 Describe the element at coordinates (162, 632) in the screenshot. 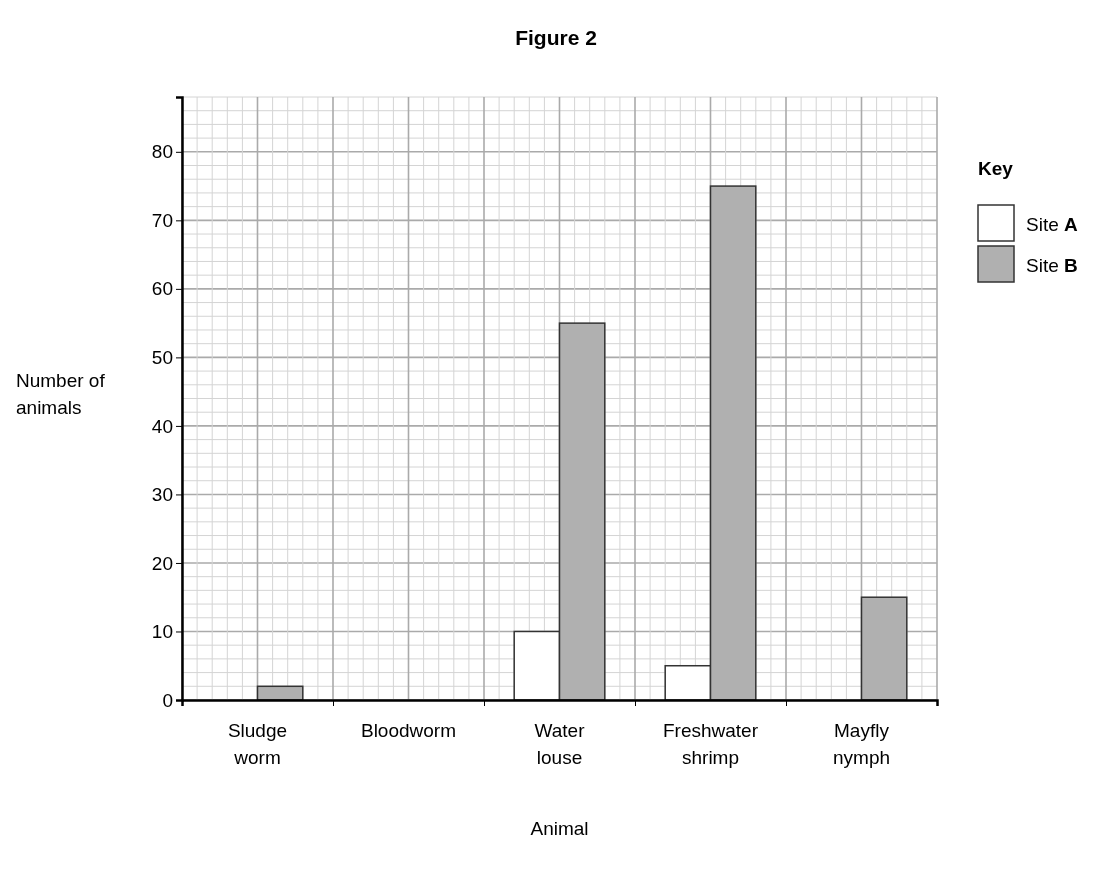

I see `y-tick-label: 10` at that location.